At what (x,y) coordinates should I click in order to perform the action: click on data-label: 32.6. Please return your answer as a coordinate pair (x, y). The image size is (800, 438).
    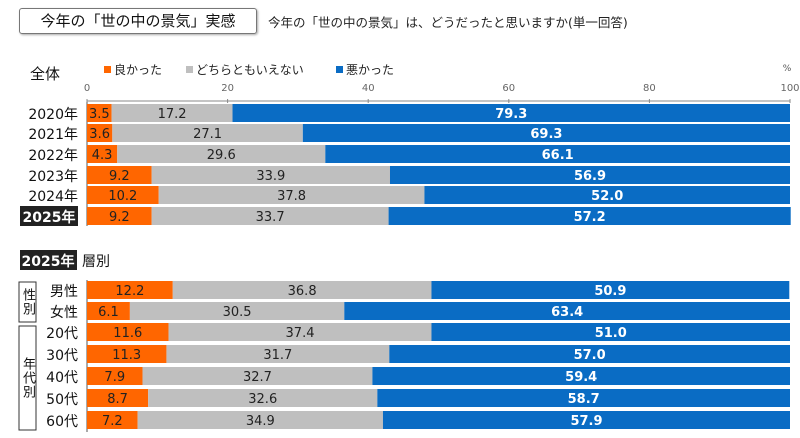
    Looking at the image, I should click on (262, 399).